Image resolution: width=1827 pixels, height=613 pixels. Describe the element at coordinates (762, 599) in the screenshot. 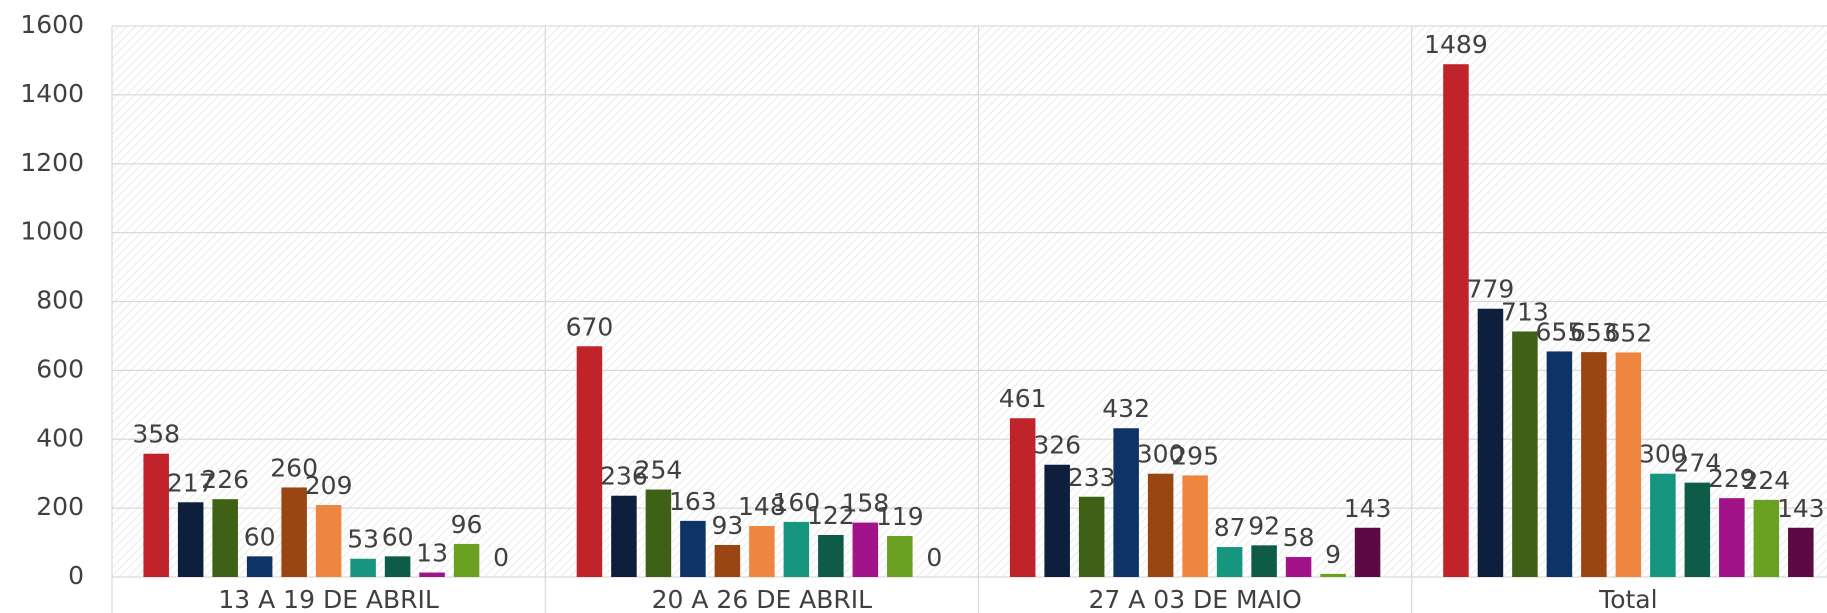

I see `x-tick-label: 20 A 26 DE ABRIL` at that location.